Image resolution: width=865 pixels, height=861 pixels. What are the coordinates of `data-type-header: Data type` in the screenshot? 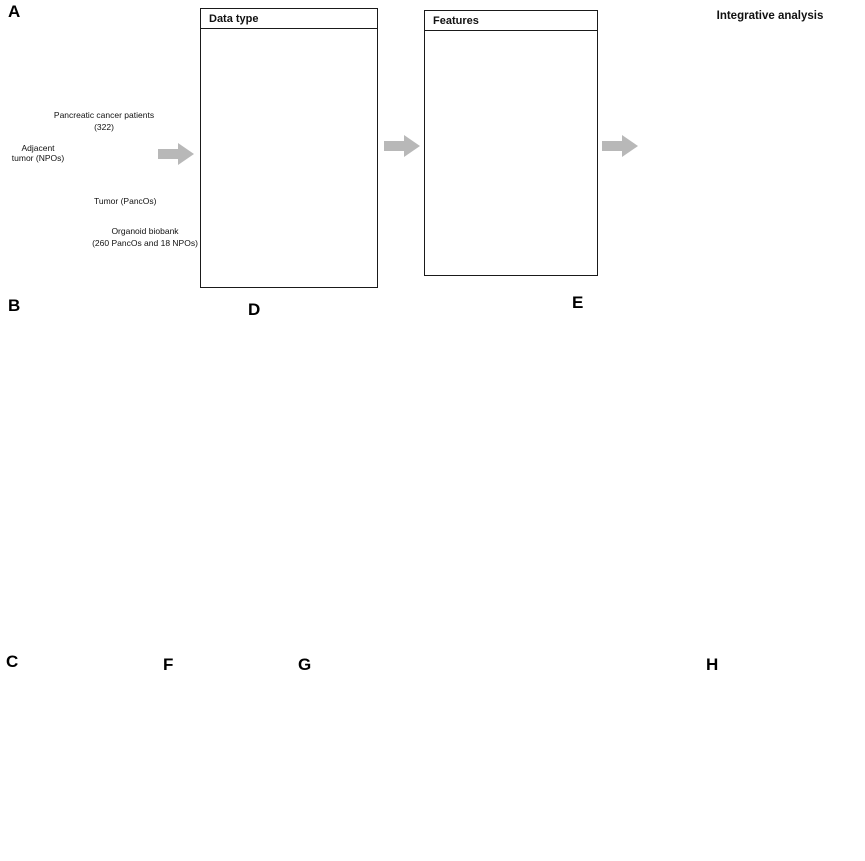 It's located at (289, 19).